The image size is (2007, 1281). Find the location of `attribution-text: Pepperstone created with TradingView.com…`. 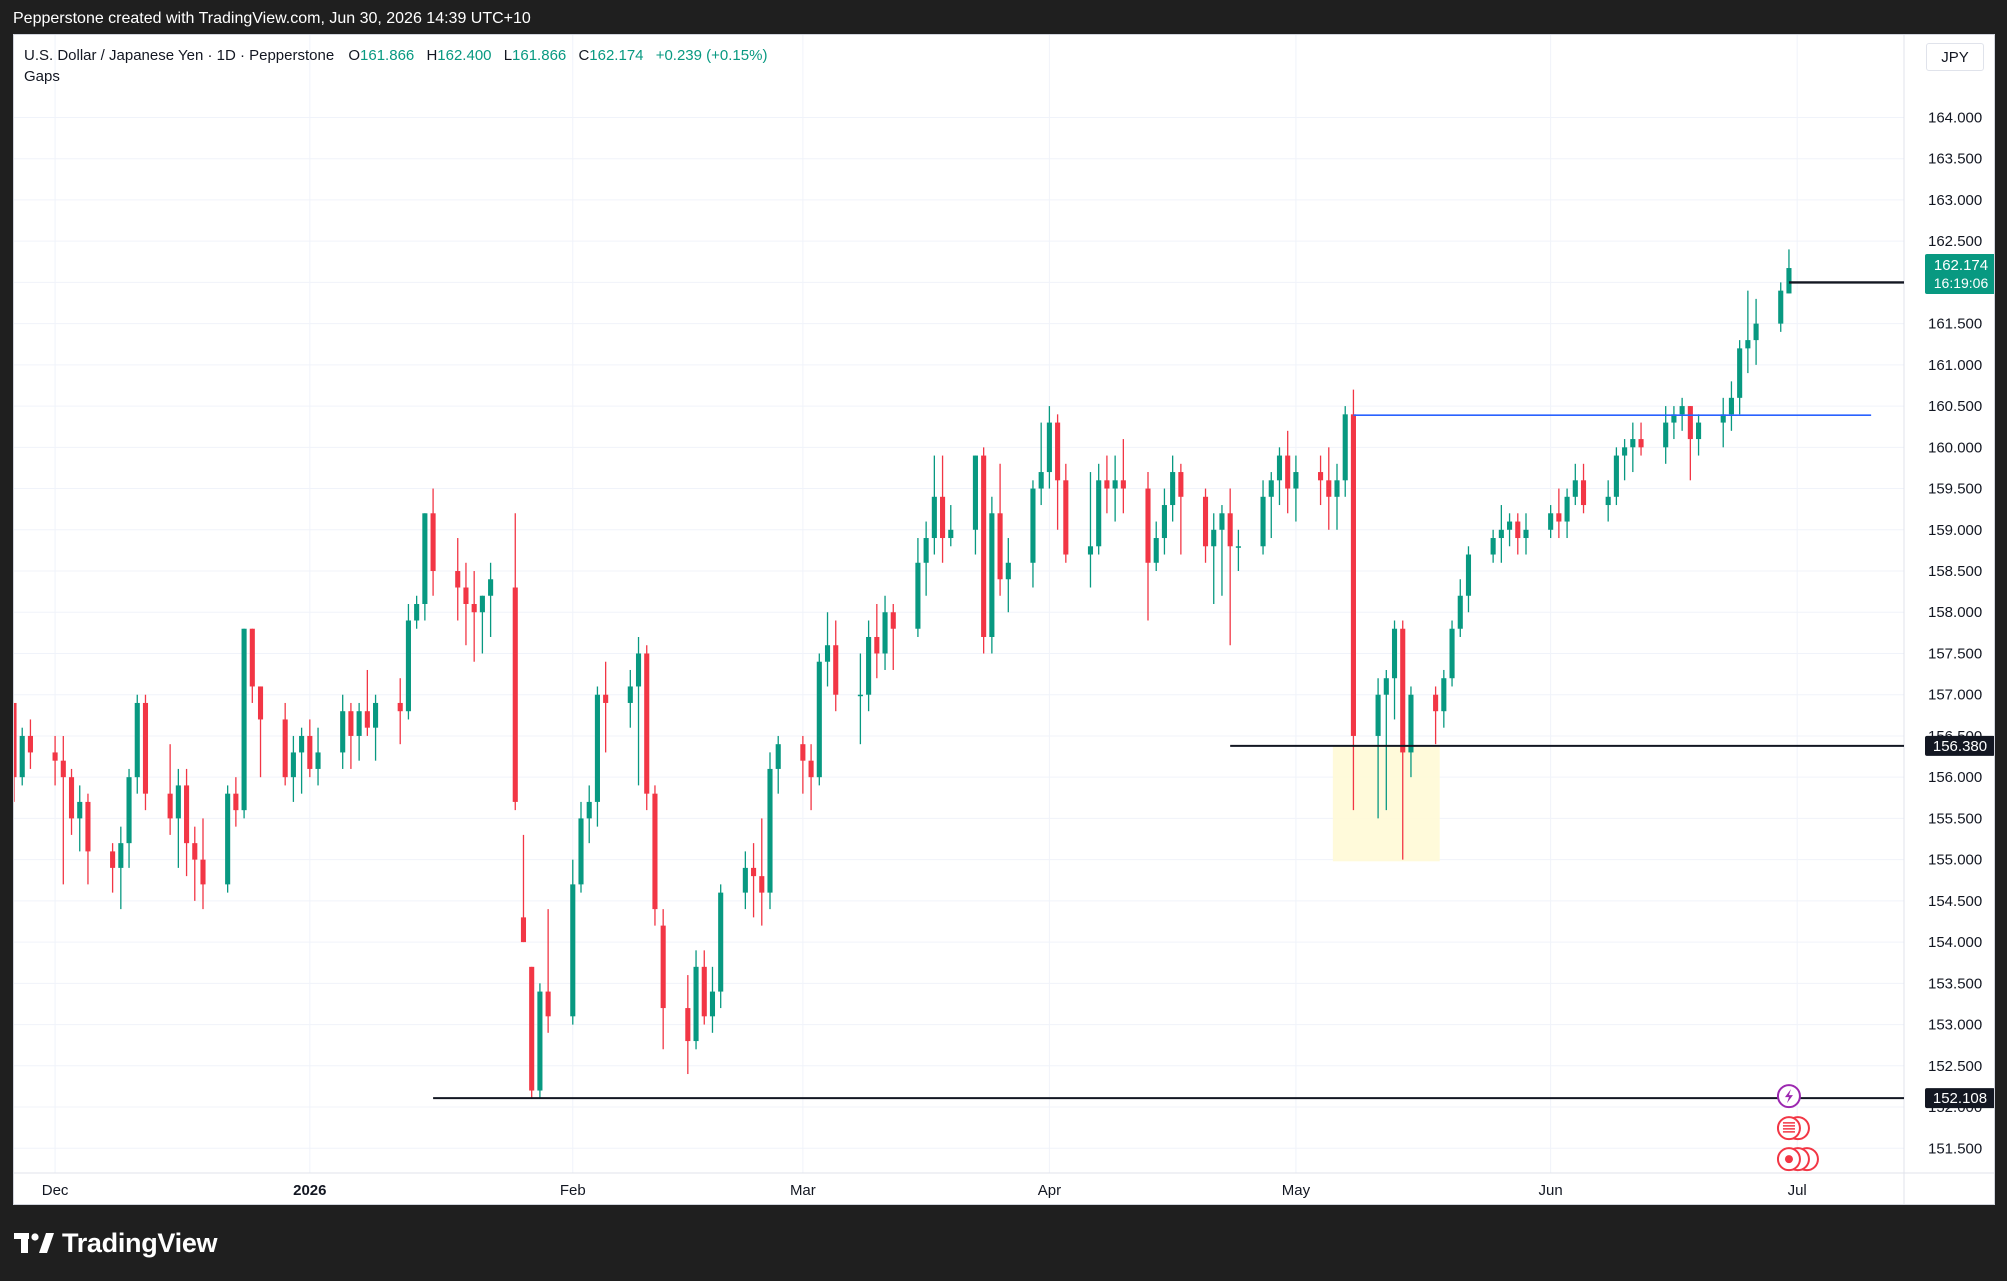

attribution-text: Pepperstone created with TradingView.com… is located at coordinates (272, 18).